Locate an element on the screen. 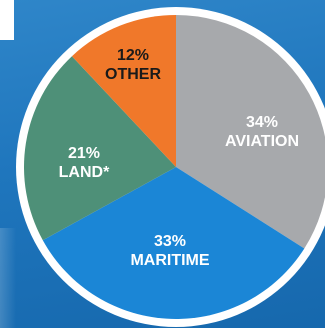  corner-block is located at coordinates (7, 20).